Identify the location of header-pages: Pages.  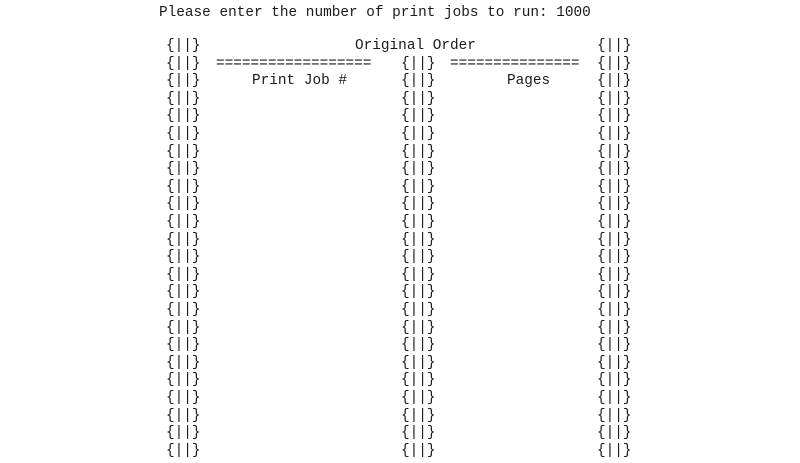
(529, 81).